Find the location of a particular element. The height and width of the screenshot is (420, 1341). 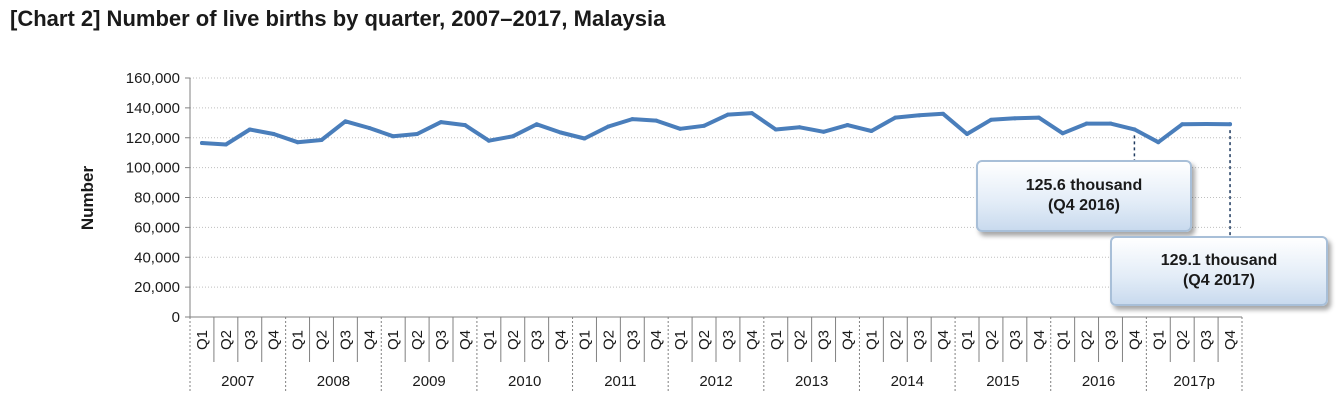

y-tick-label: 0 is located at coordinates (176, 317).